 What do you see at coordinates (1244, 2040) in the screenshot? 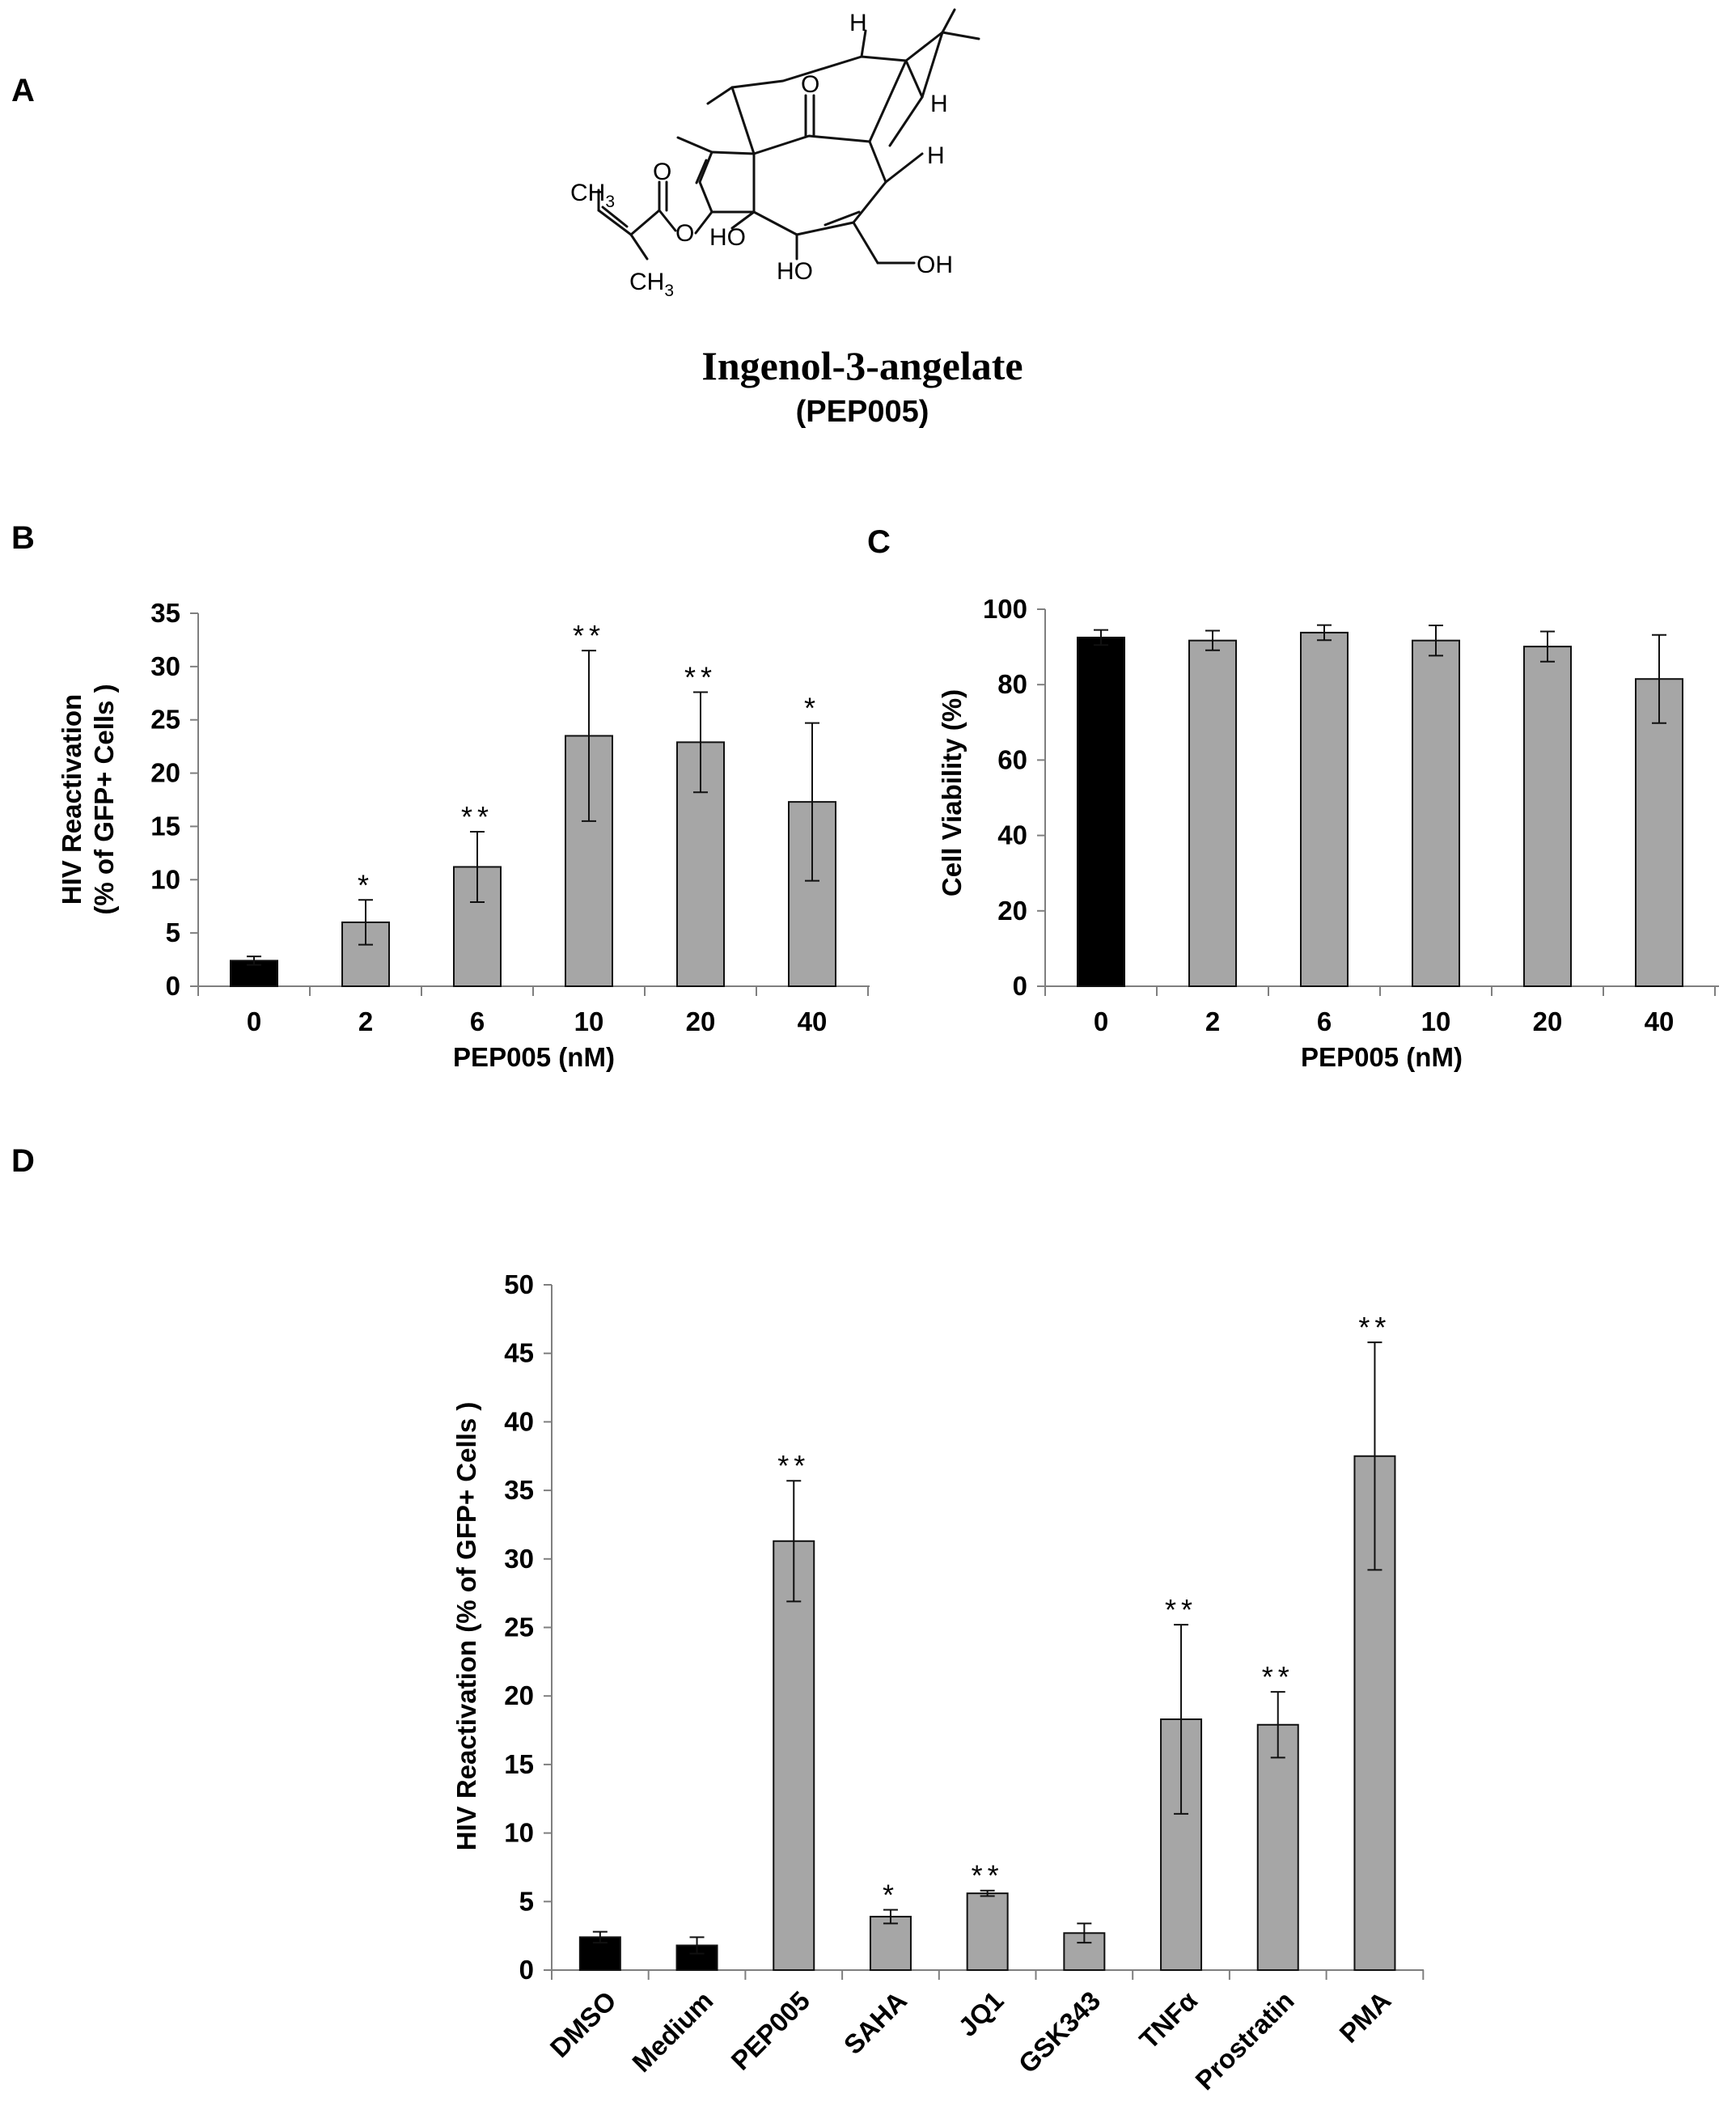
I see `x-tick-label: Prostratin` at bounding box center [1244, 2040].